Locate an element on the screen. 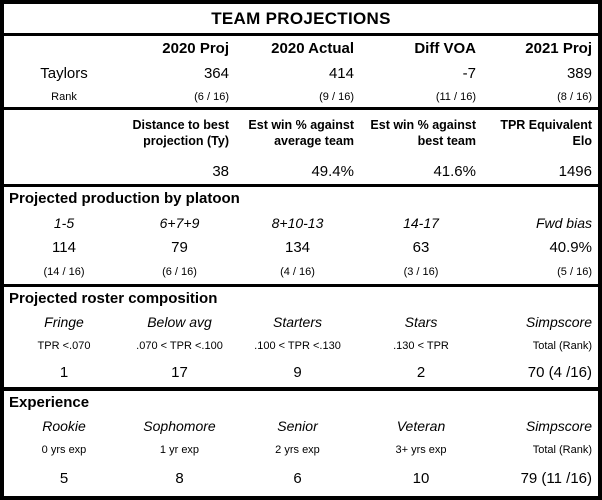  table-title: TEAM PROJECTIONS is located at coordinates (301, 18).